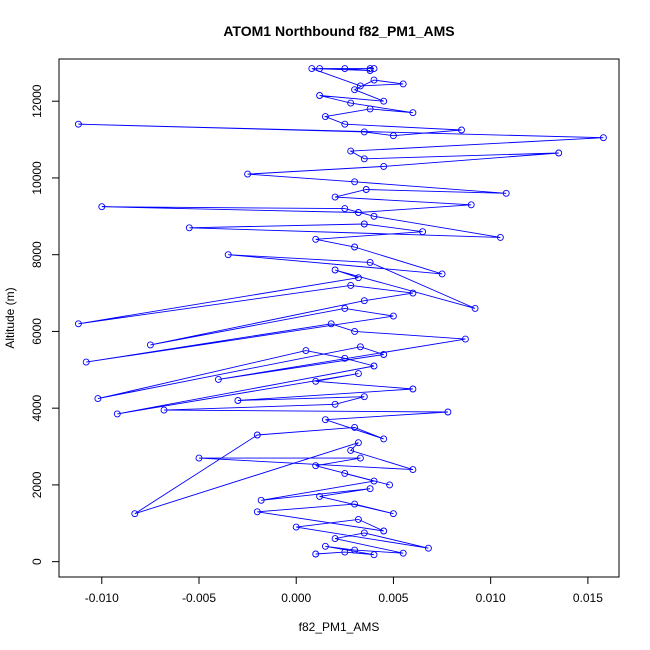  Describe the element at coordinates (344, 590) in the screenshot. I see `x-axis: -0.010 -0.005 0.000 0.005 0.010 0.015` at that location.